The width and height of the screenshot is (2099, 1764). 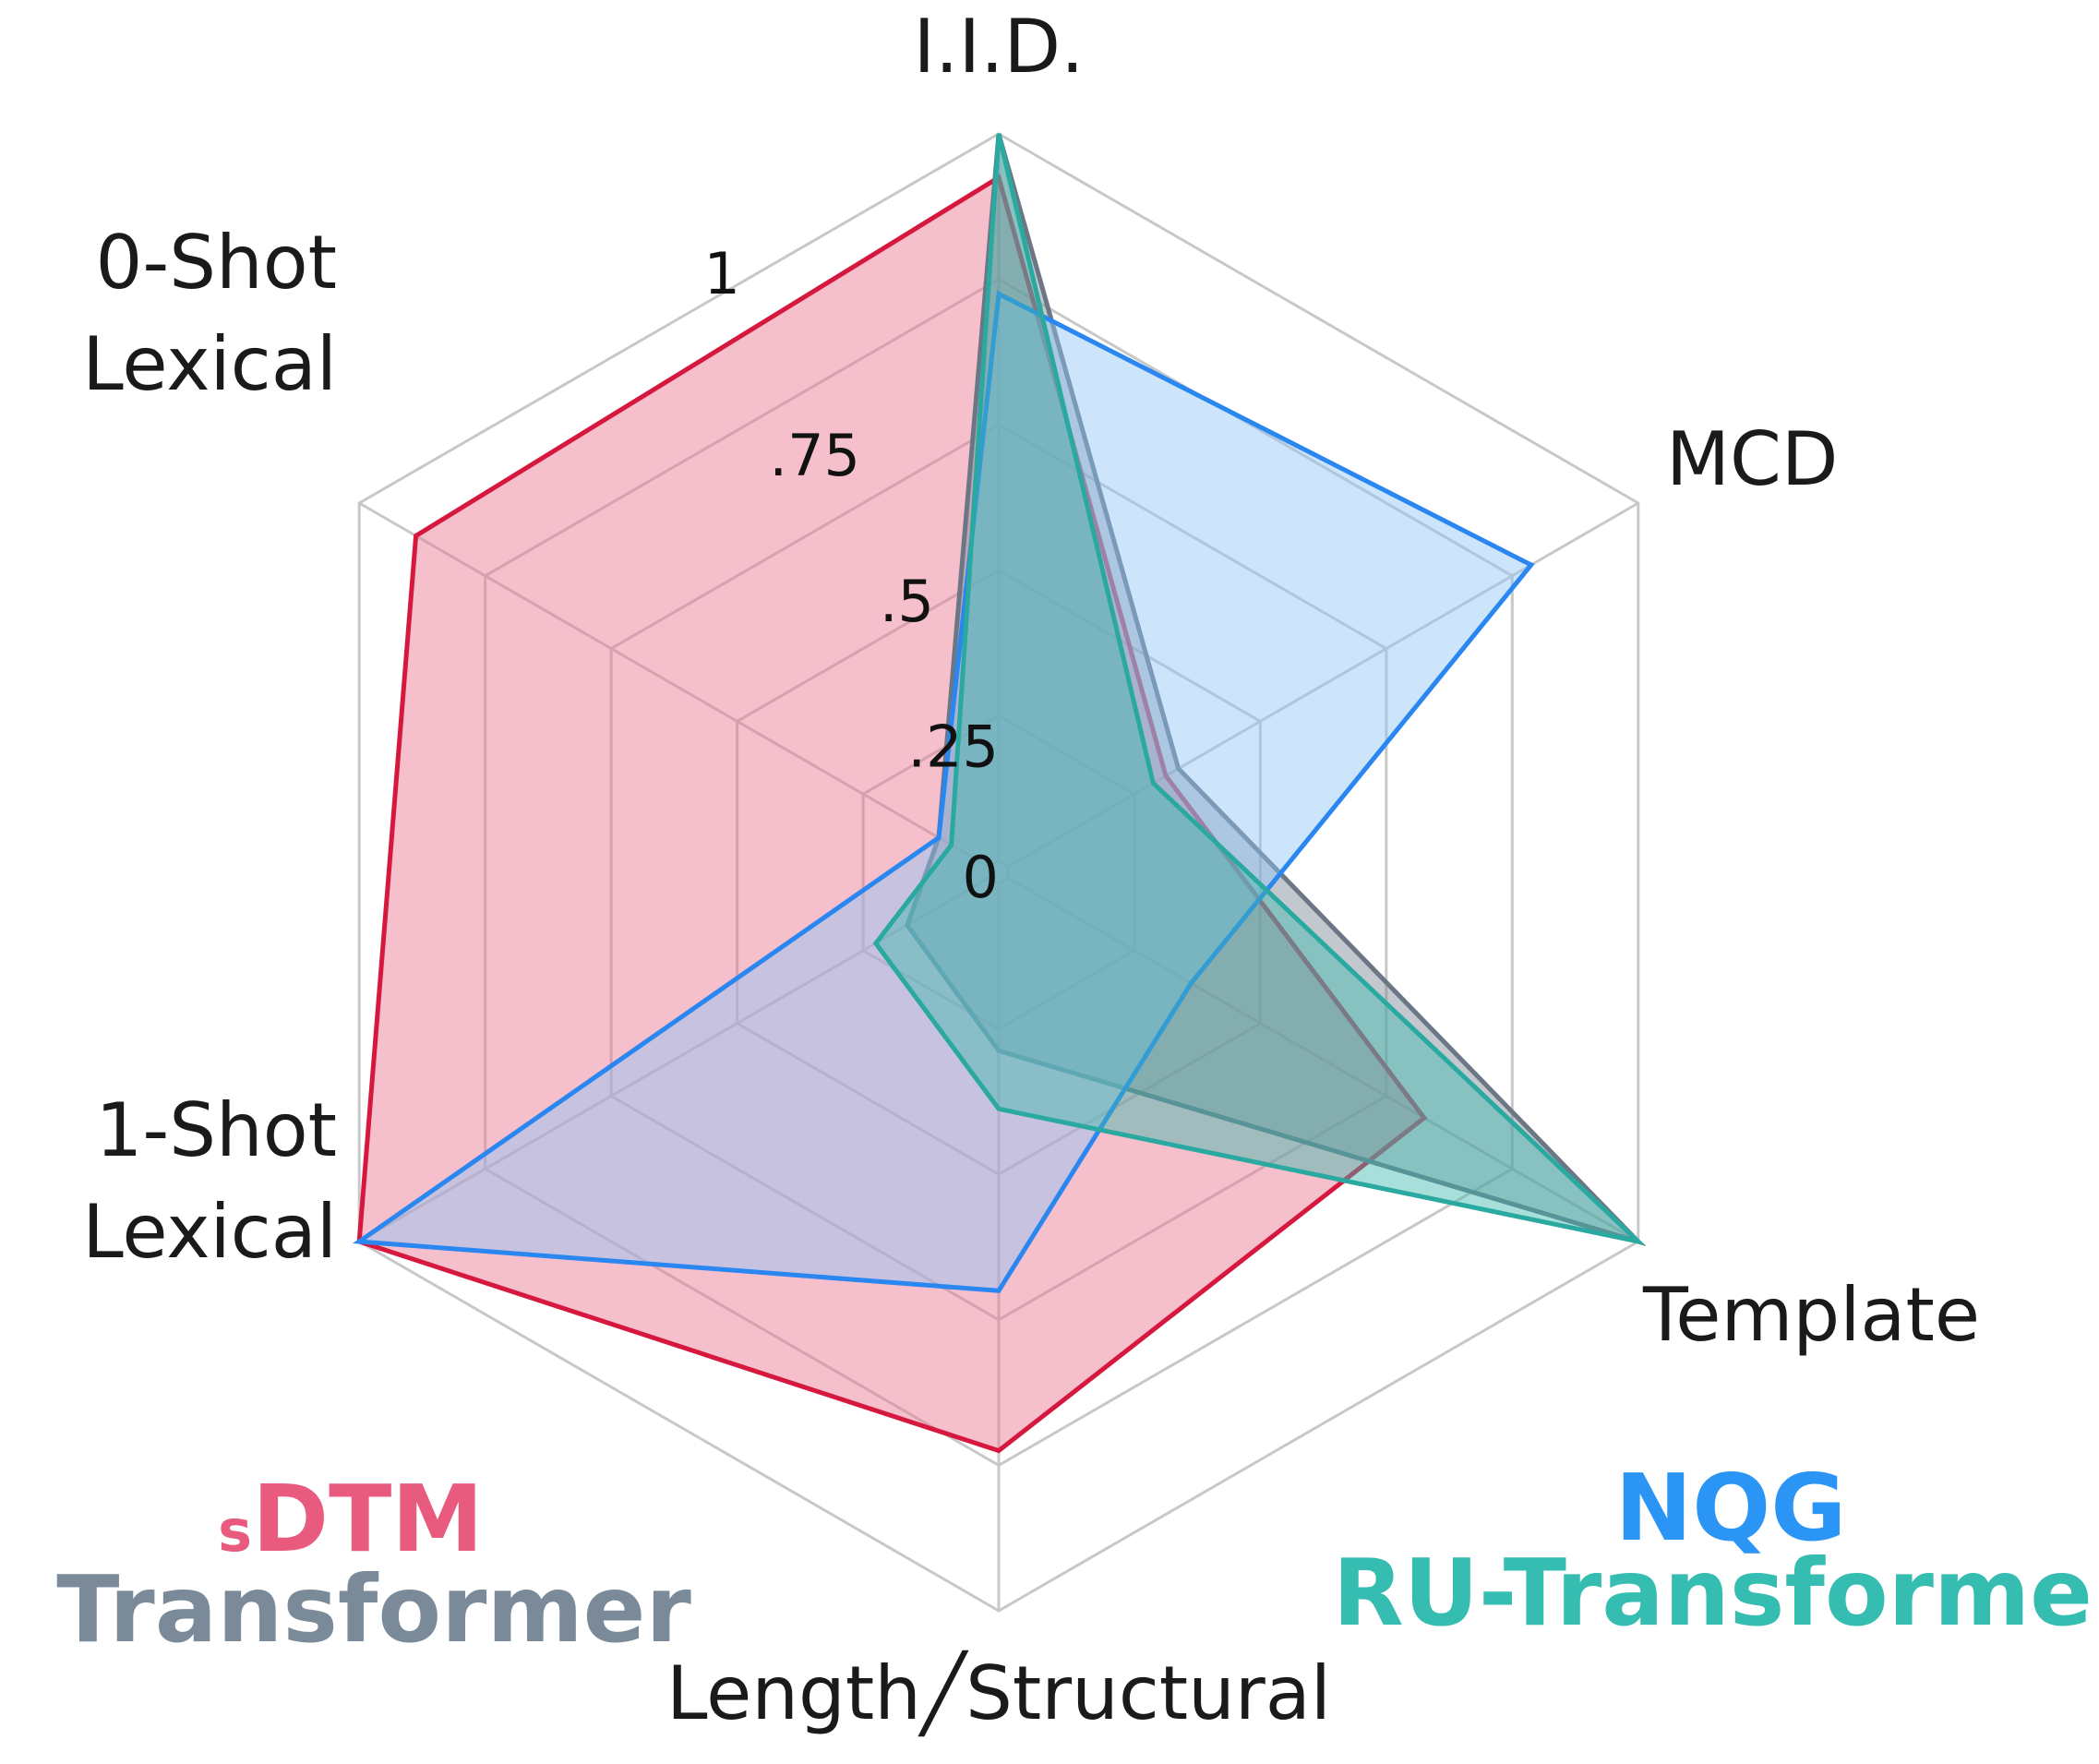 I want to click on axis-label: 0-Shot, so click(x=216, y=263).